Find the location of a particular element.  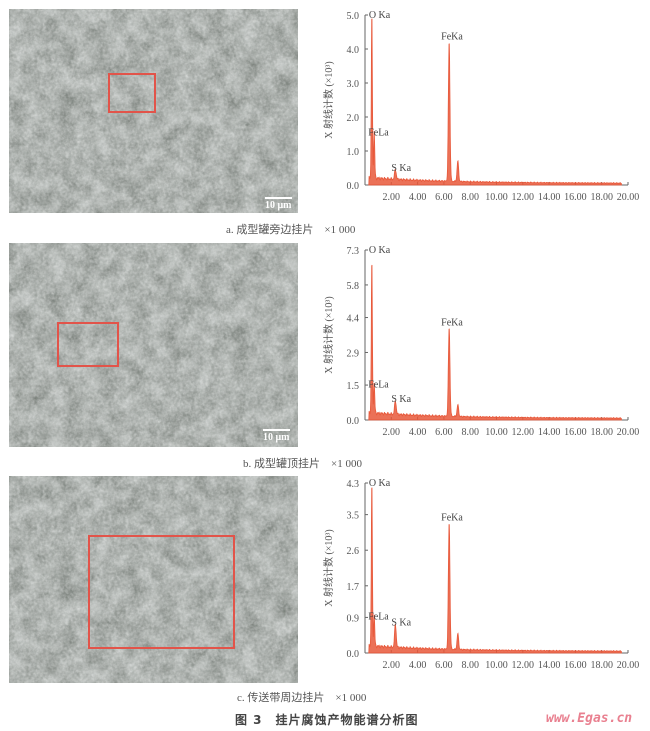

y-tick-label: 5.0 is located at coordinates (353, 16).